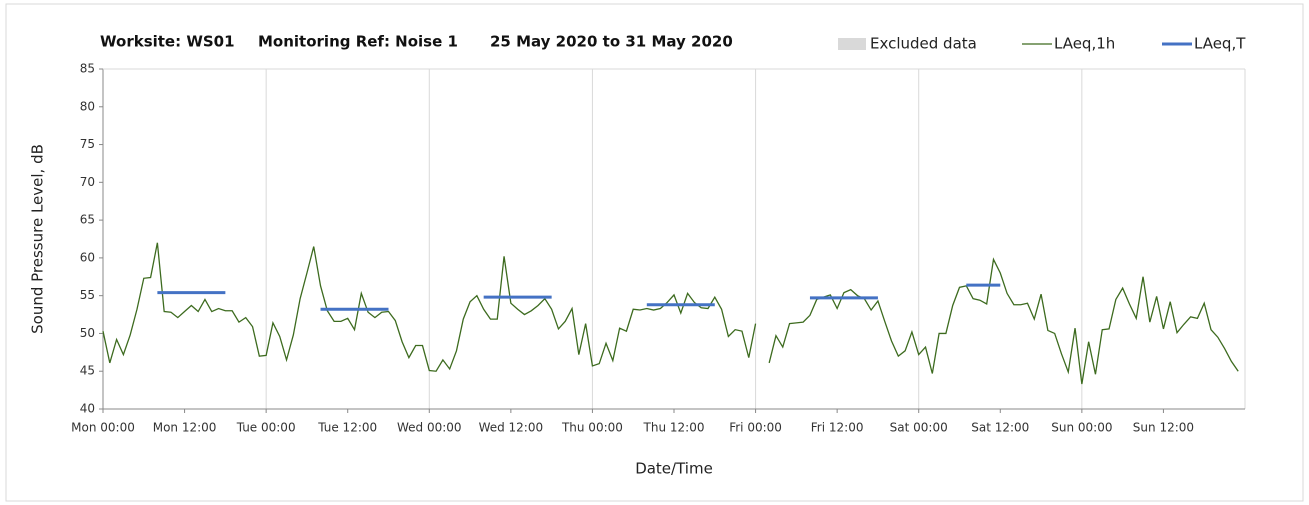 This screenshot has height=505, width=1309. Describe the element at coordinates (1081, 428) in the screenshot. I see `x-tick-label: Sun 00:00` at that location.